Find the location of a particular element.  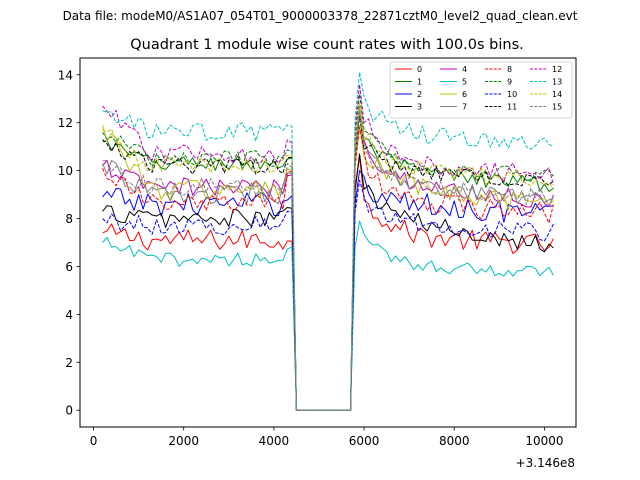

y-tick-label: 2 is located at coordinates (69, 363).